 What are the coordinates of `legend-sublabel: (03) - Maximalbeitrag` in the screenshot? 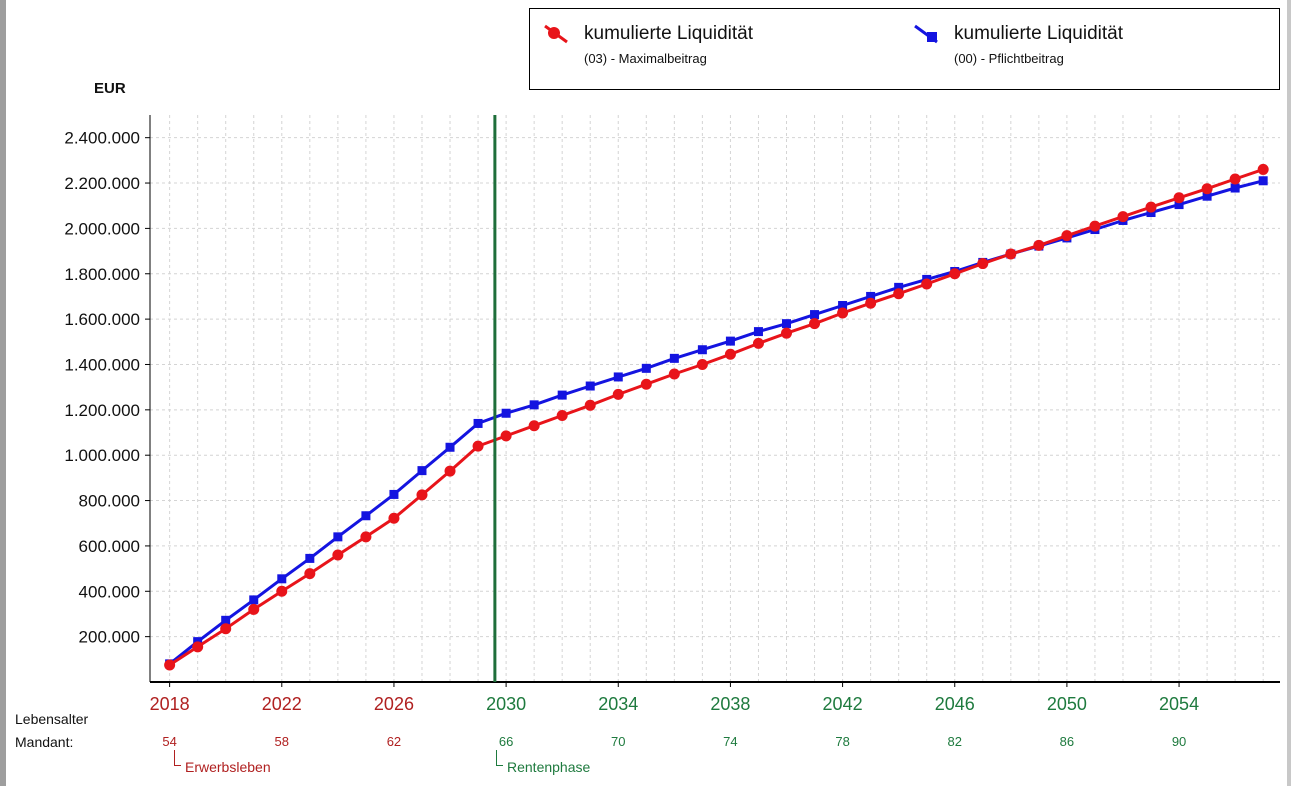 It's located at (645, 58).